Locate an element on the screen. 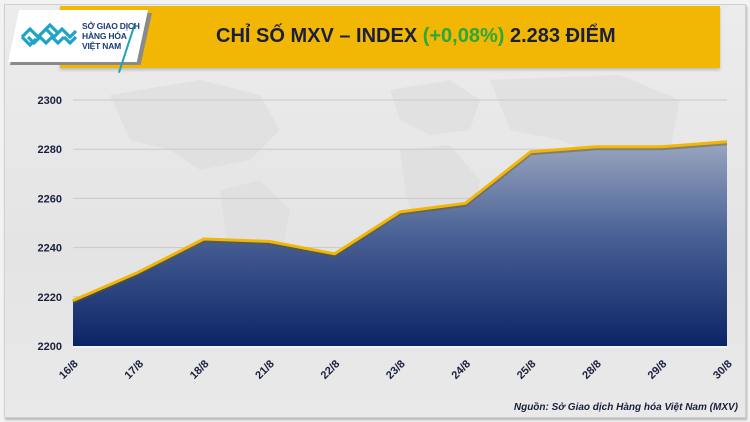 This screenshot has height=422, width=750. title-banner is located at coordinates (390, 37).